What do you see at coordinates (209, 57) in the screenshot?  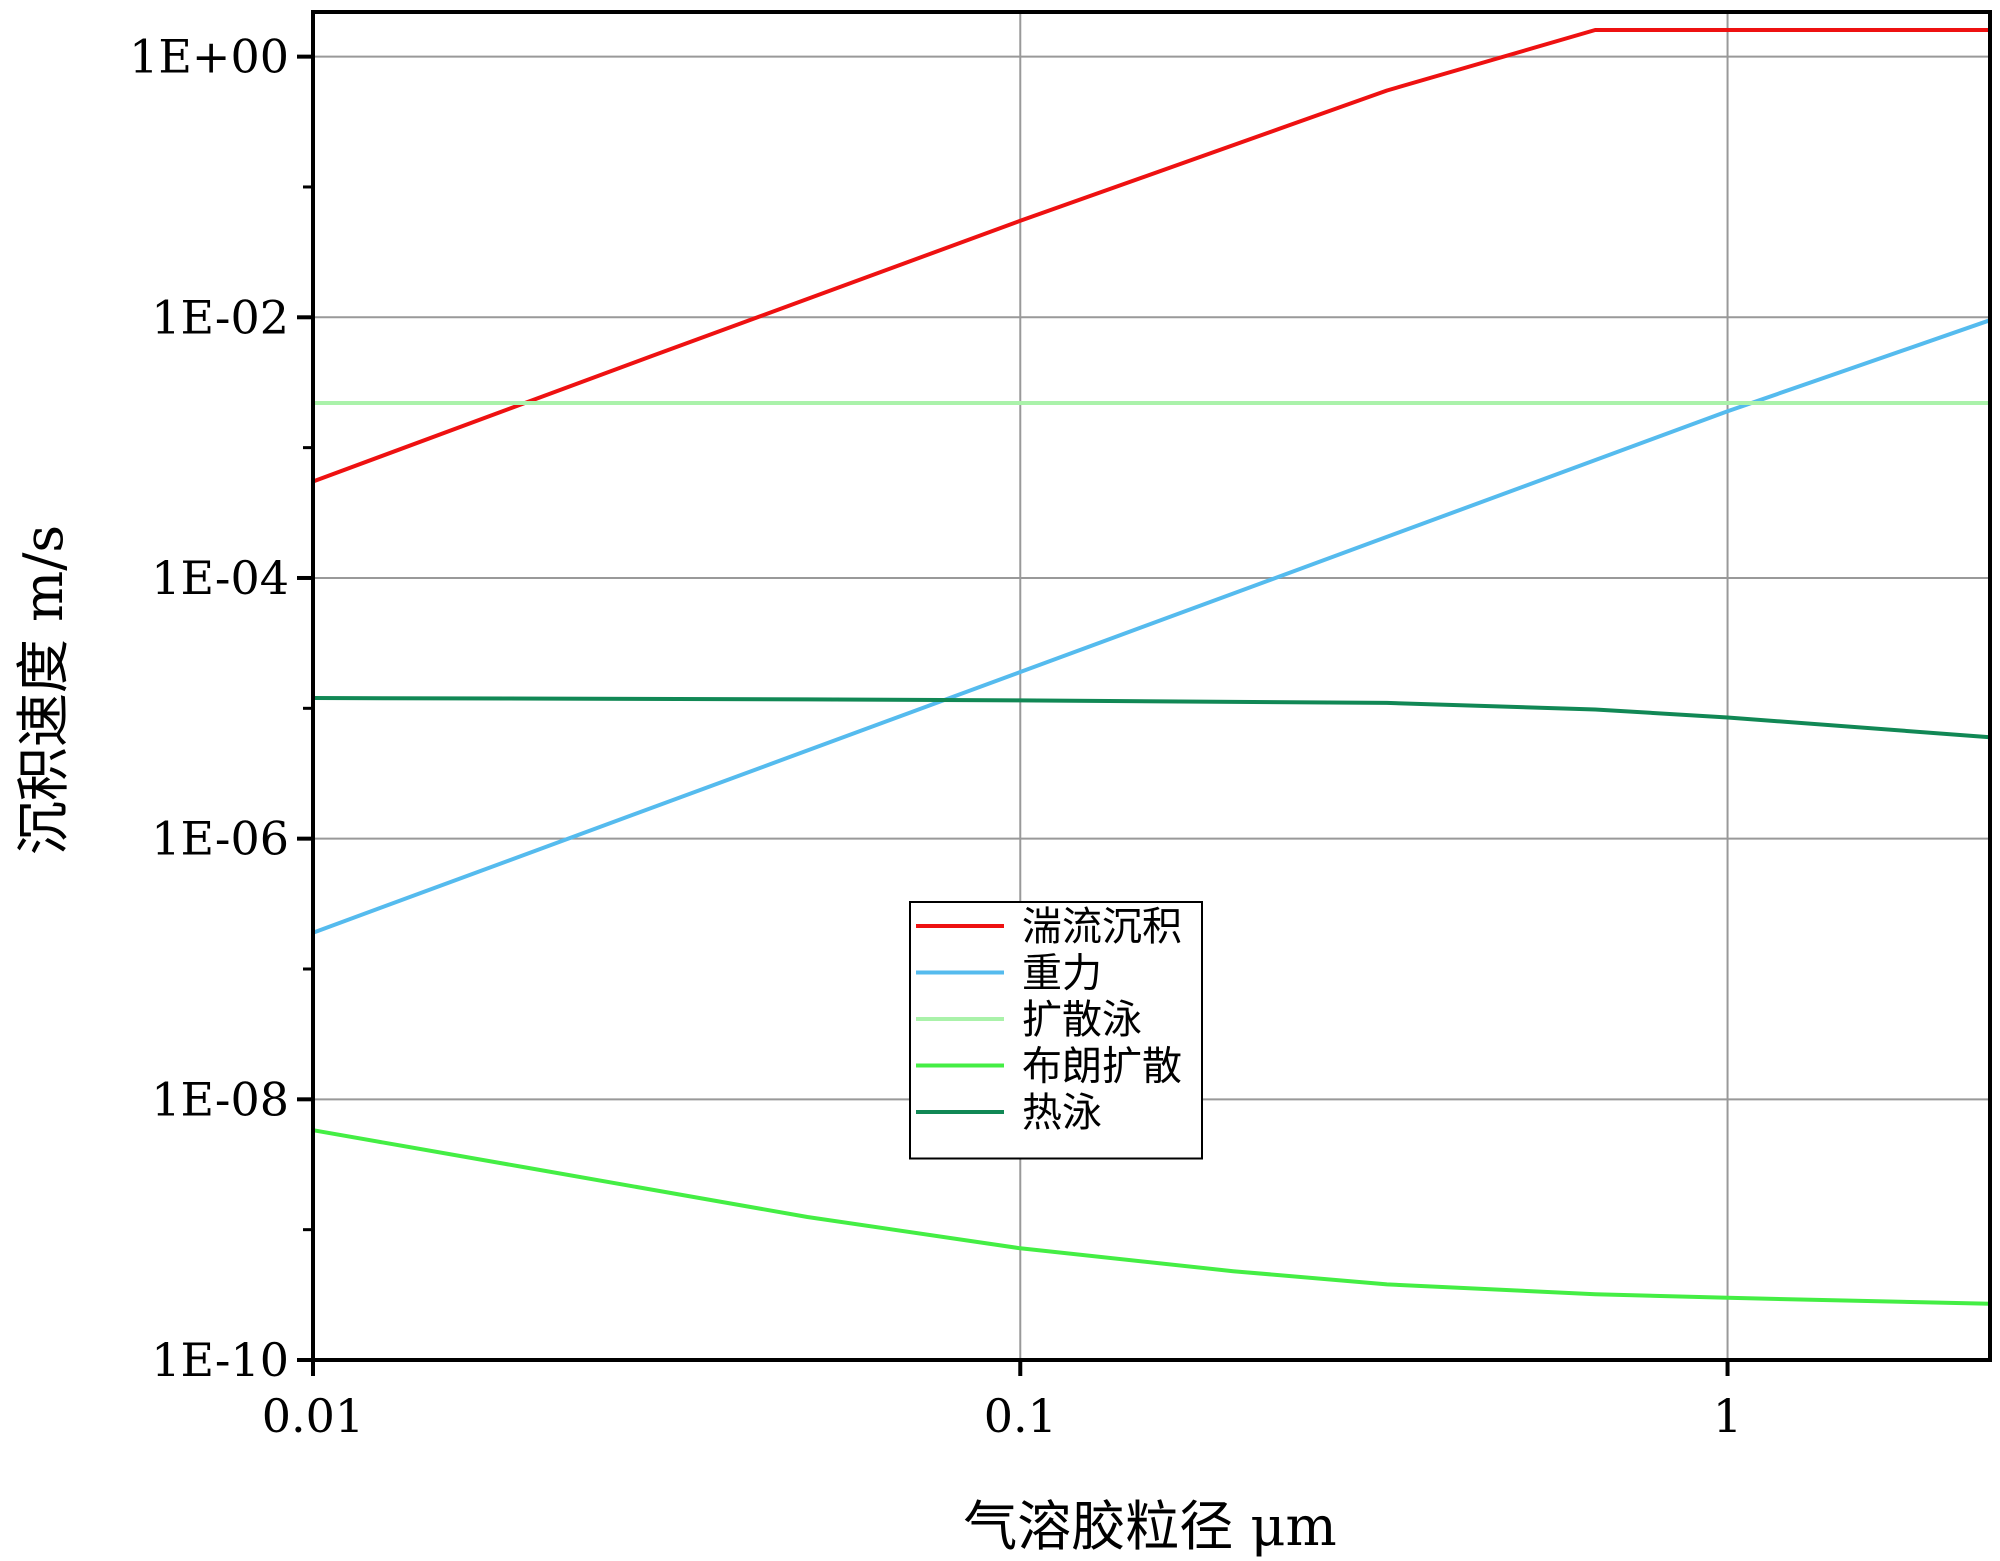 I see `y-tick-label: 1E+00` at bounding box center [209, 57].